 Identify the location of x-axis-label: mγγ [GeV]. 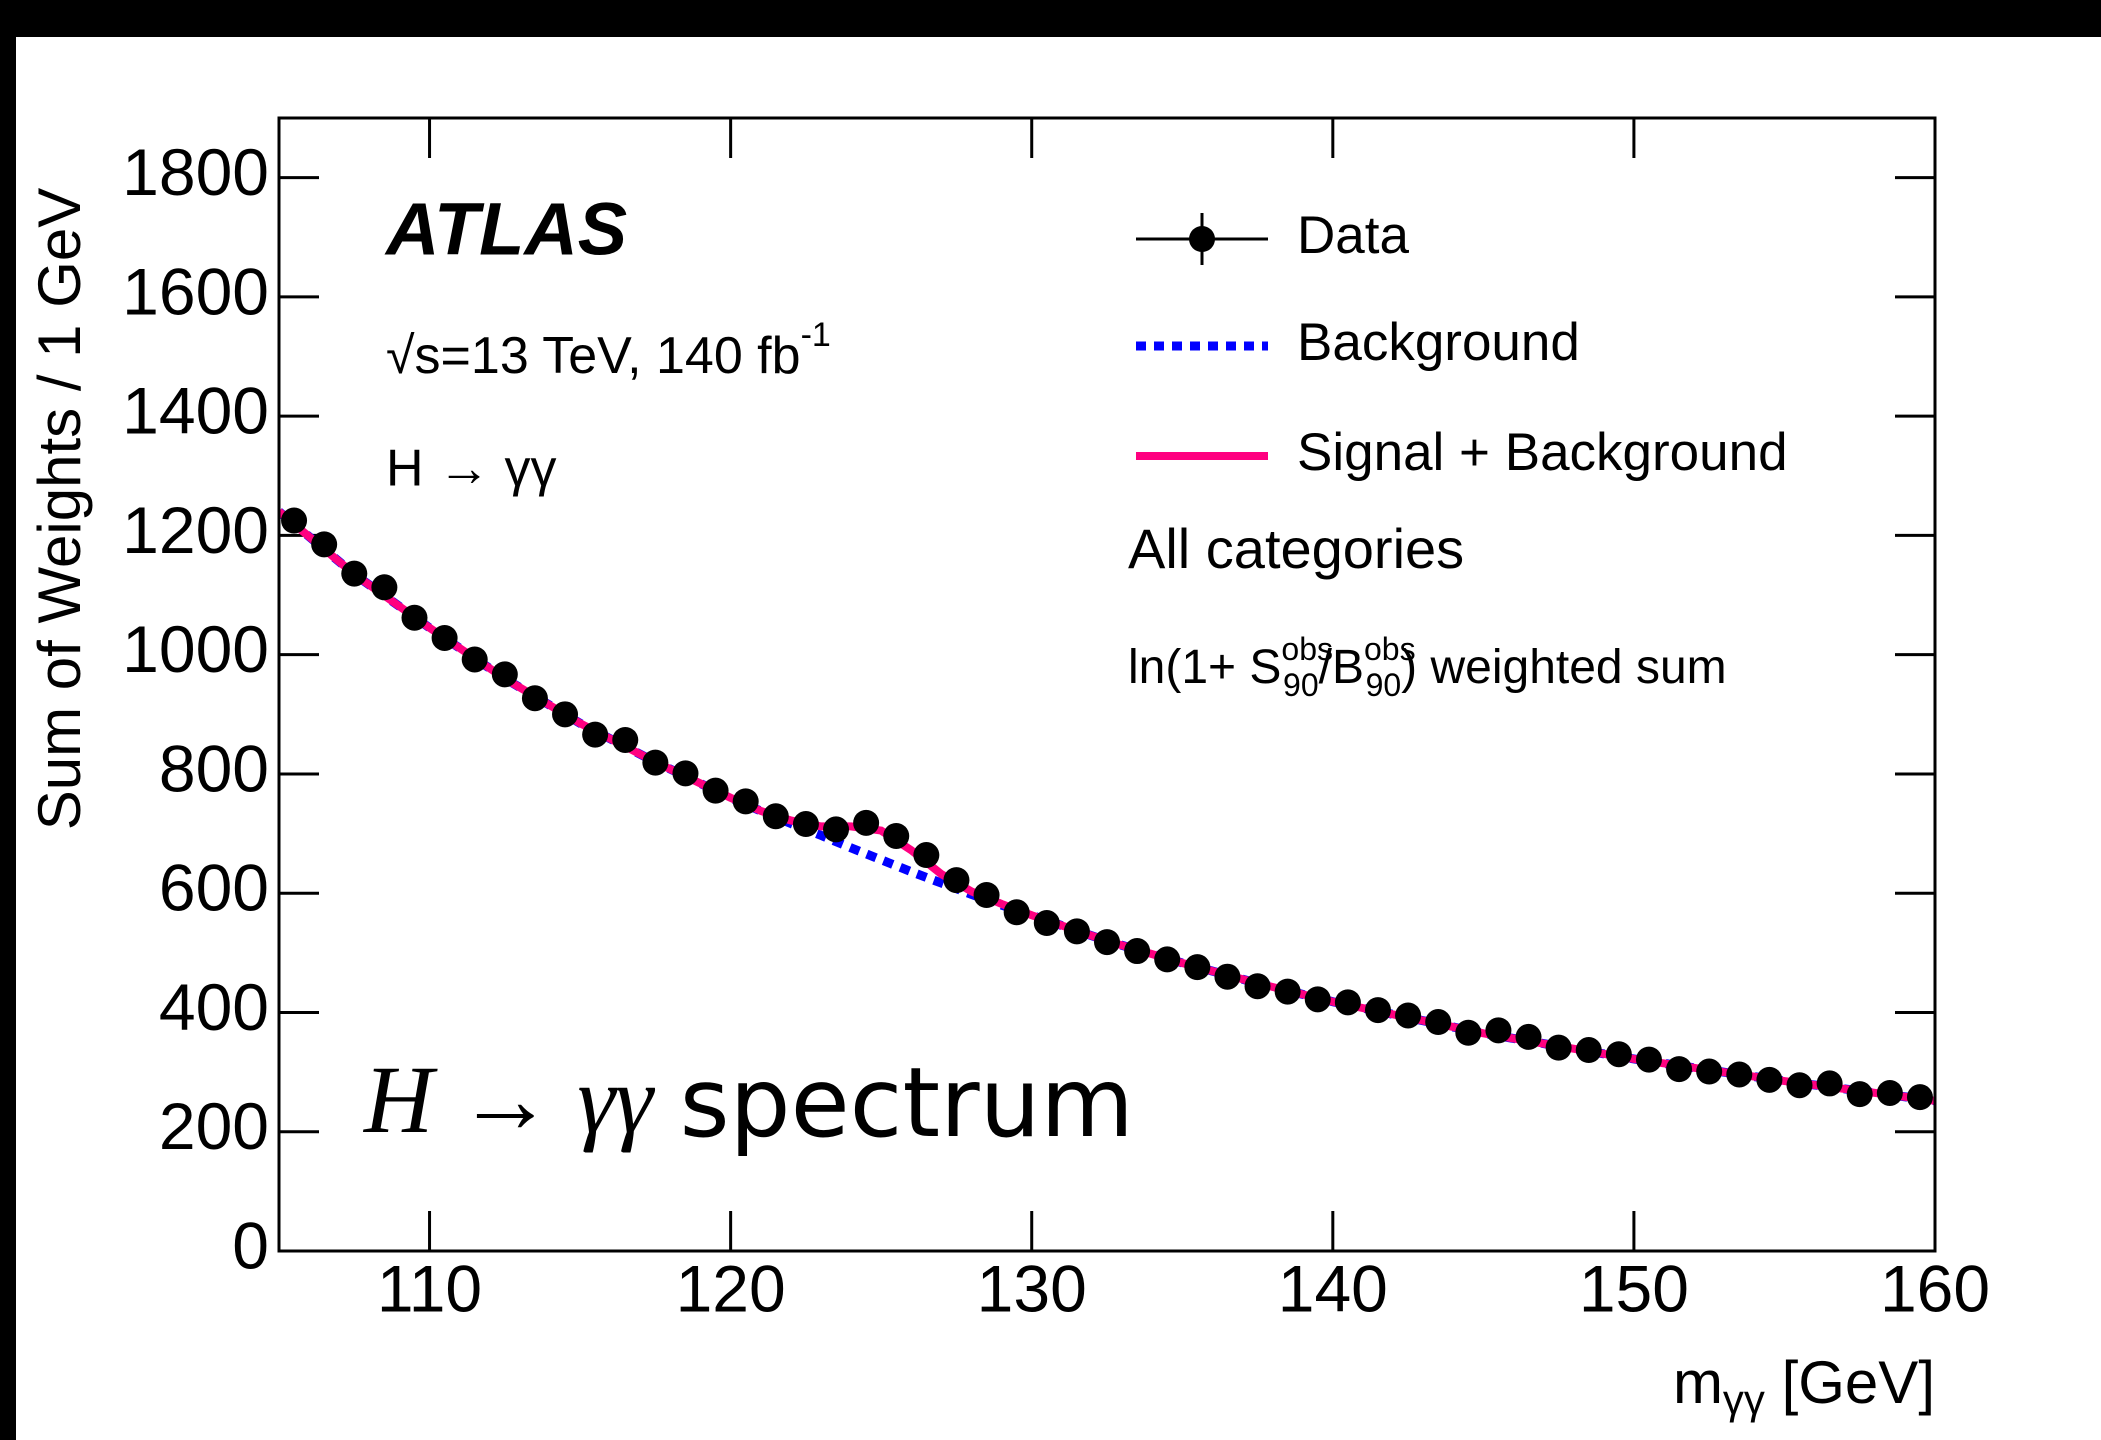
(1804, 1386).